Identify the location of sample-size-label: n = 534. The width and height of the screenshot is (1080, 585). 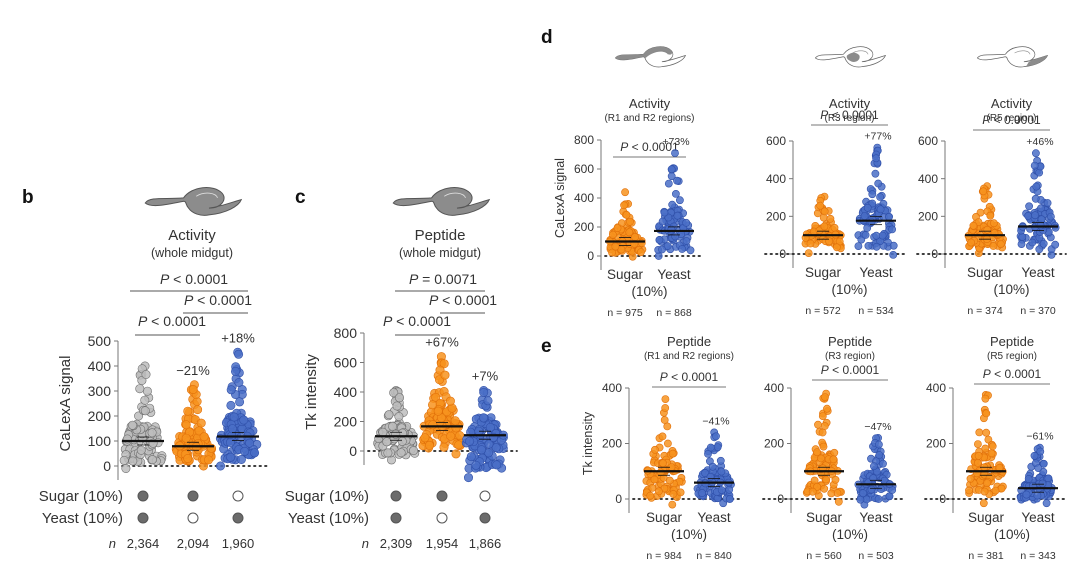
(875, 311).